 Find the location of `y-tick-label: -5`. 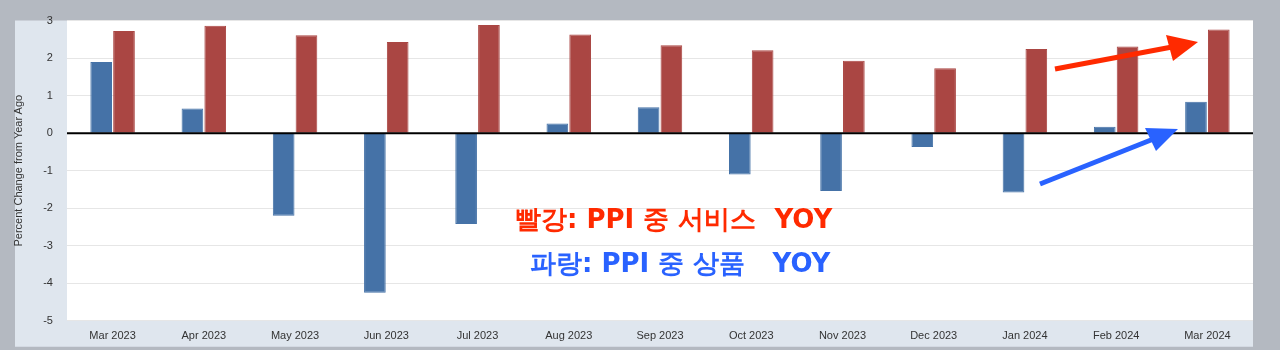

y-tick-label: -5 is located at coordinates (48, 319).